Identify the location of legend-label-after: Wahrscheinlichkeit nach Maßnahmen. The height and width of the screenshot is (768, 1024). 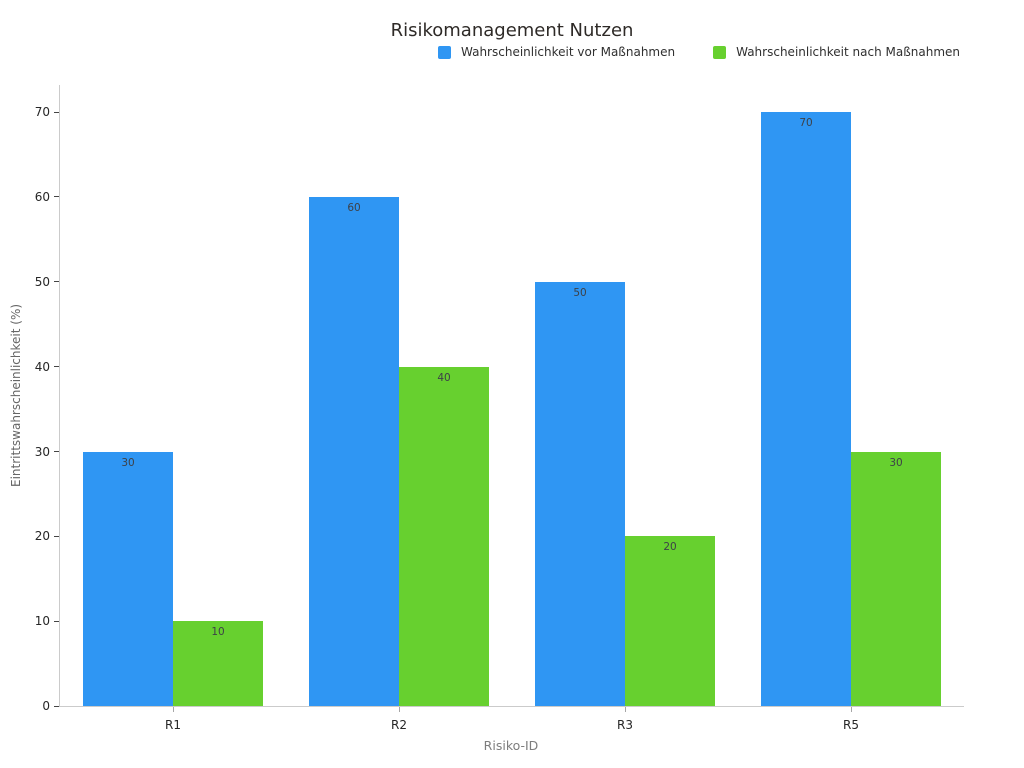
(848, 52).